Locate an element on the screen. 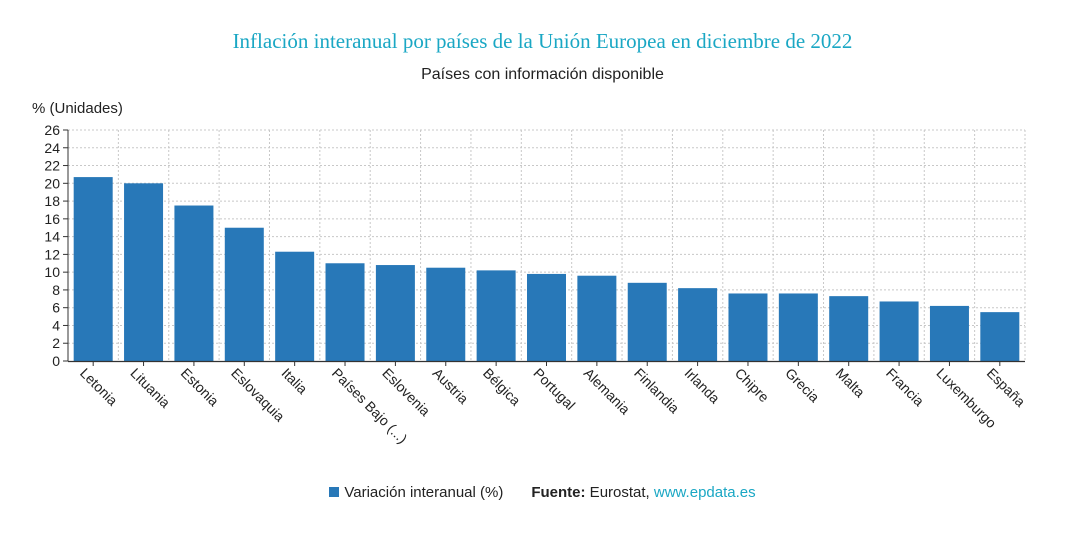 The height and width of the screenshot is (534, 1085). y-tick-label: 26 is located at coordinates (52, 130).